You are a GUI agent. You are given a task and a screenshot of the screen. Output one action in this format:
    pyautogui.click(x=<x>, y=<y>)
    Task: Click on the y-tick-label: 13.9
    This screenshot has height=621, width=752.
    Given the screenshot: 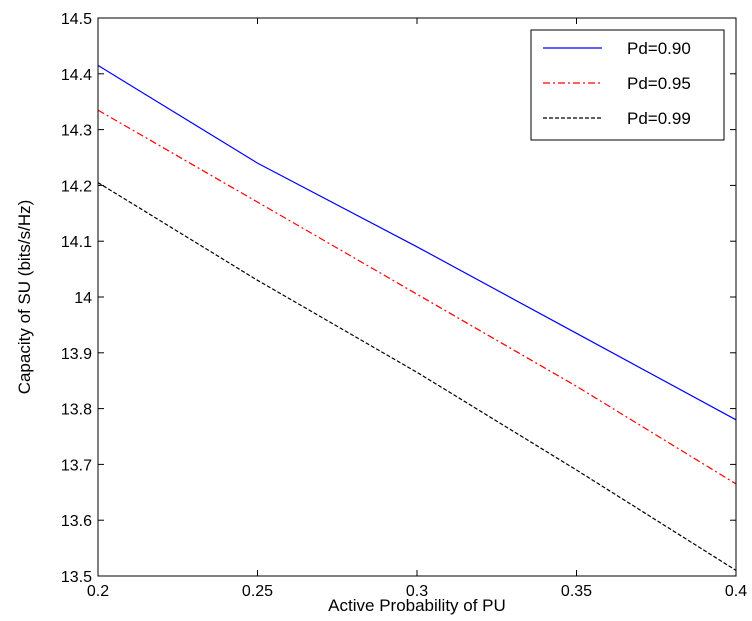 What is the action you would take?
    pyautogui.click(x=76, y=354)
    